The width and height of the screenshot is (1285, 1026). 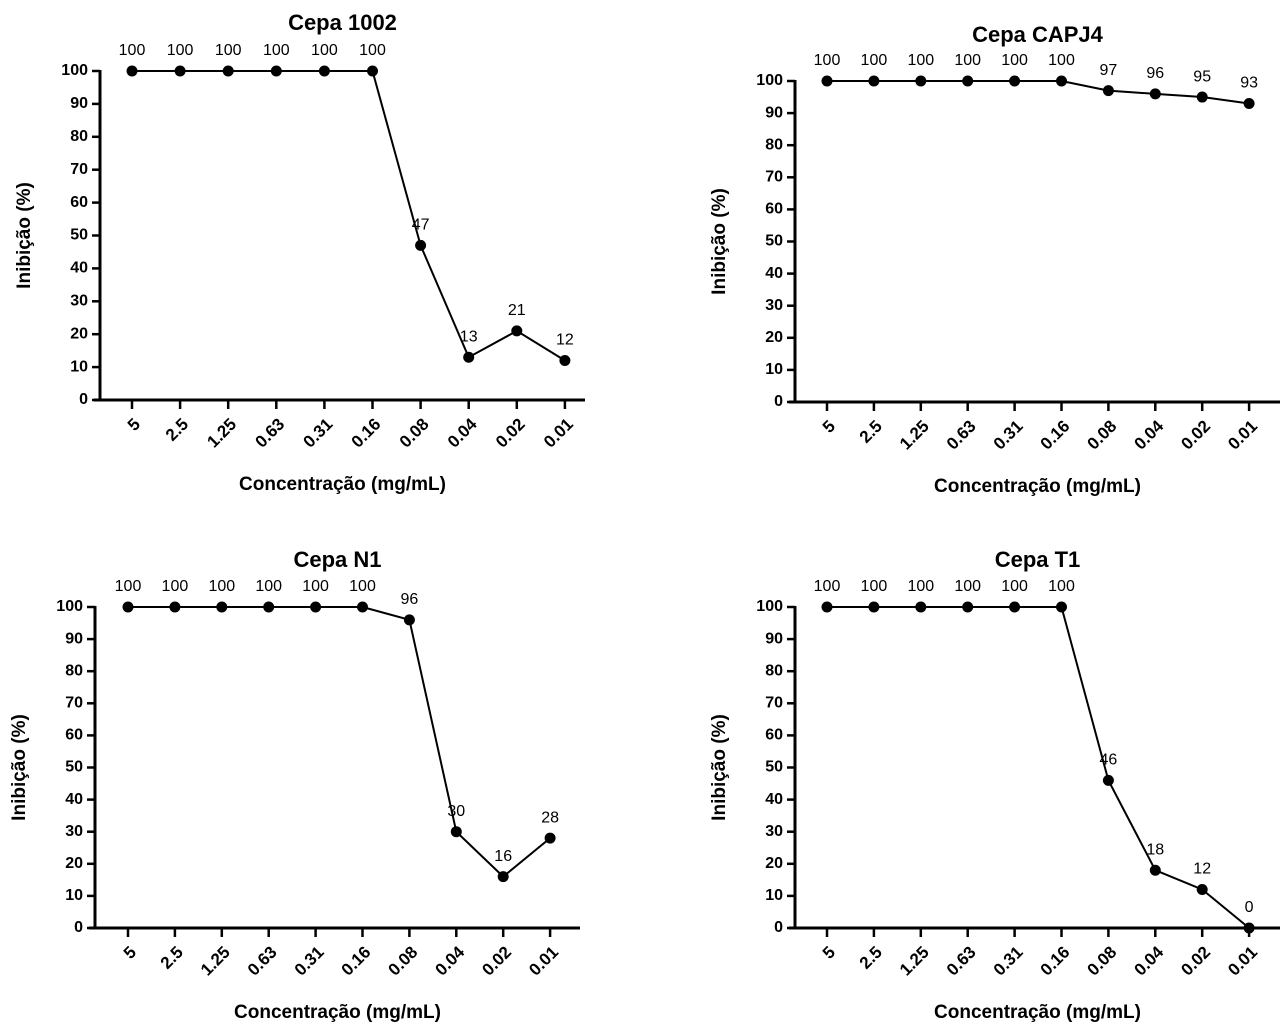 What do you see at coordinates (774, 209) in the screenshot?
I see `y-tick-label: 60` at bounding box center [774, 209].